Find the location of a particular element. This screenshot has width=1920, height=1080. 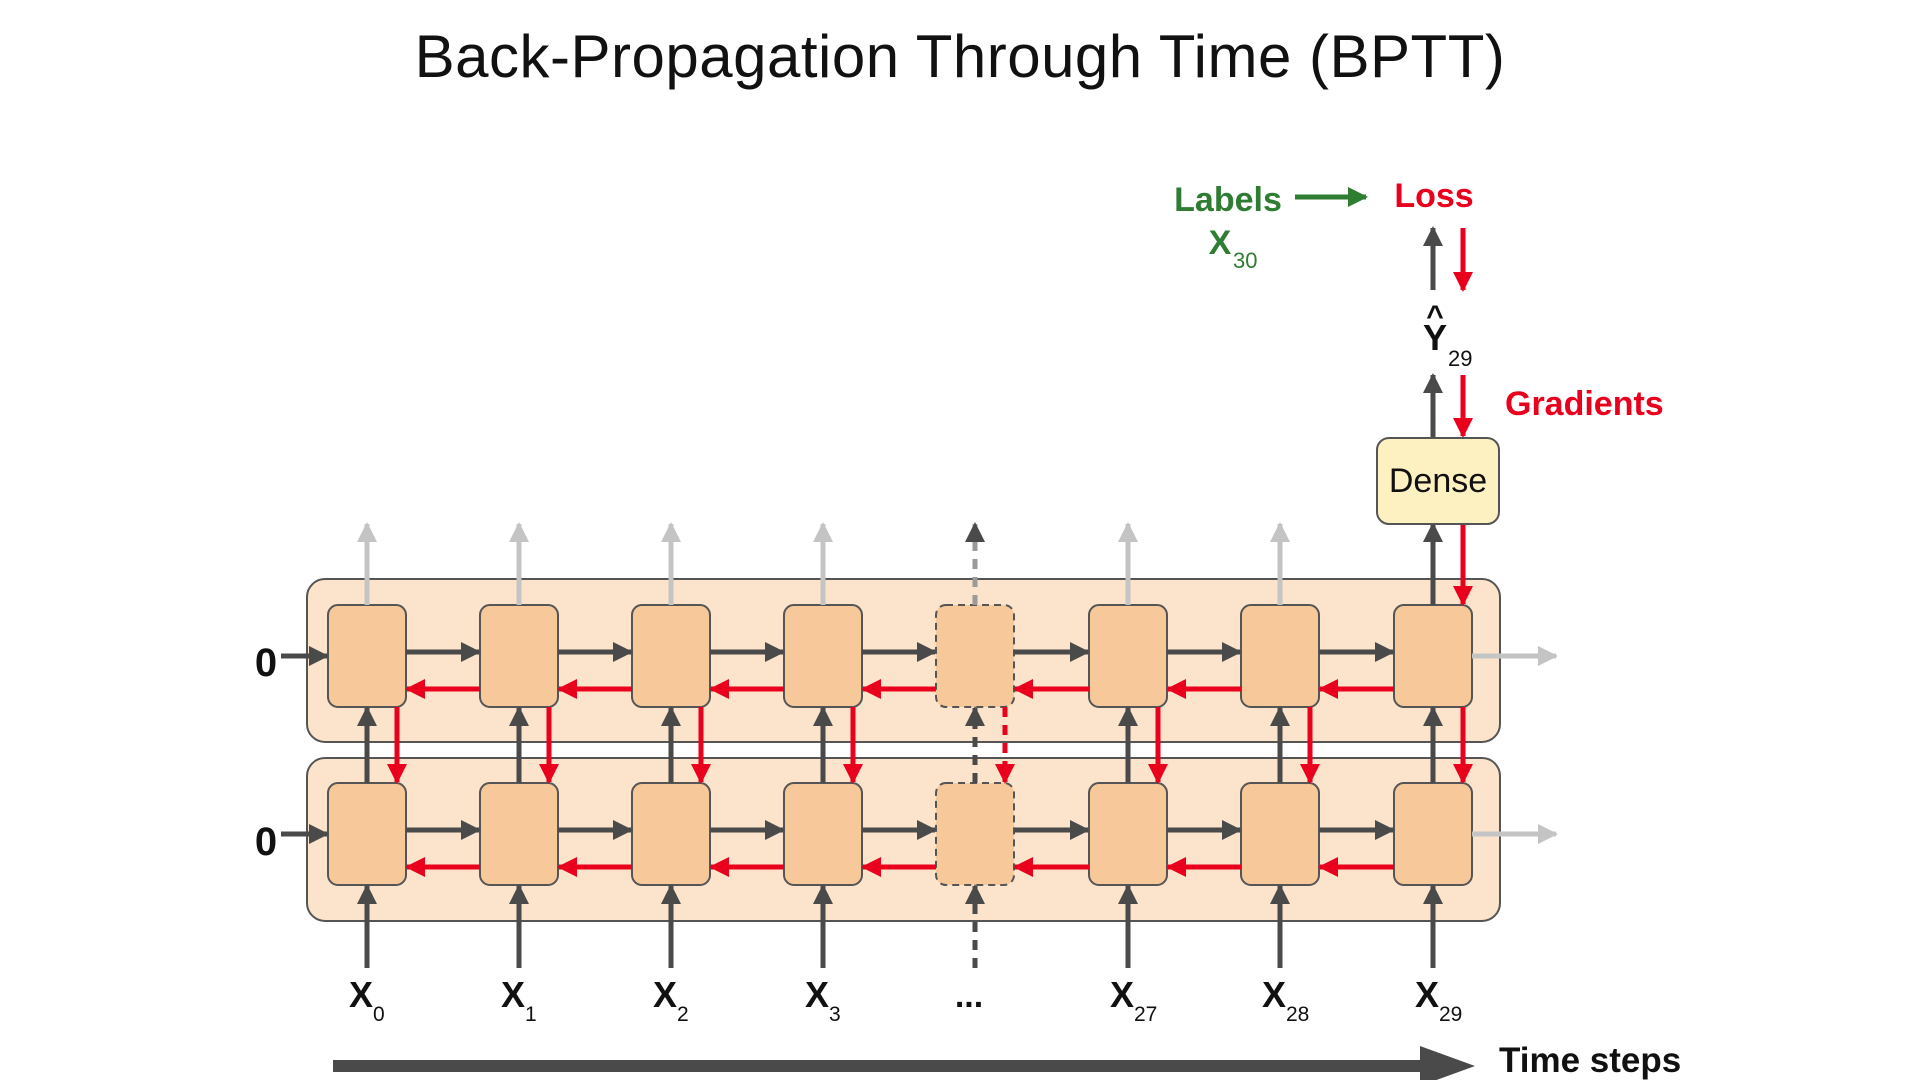

labels-text: Labels is located at coordinates (1228, 200).